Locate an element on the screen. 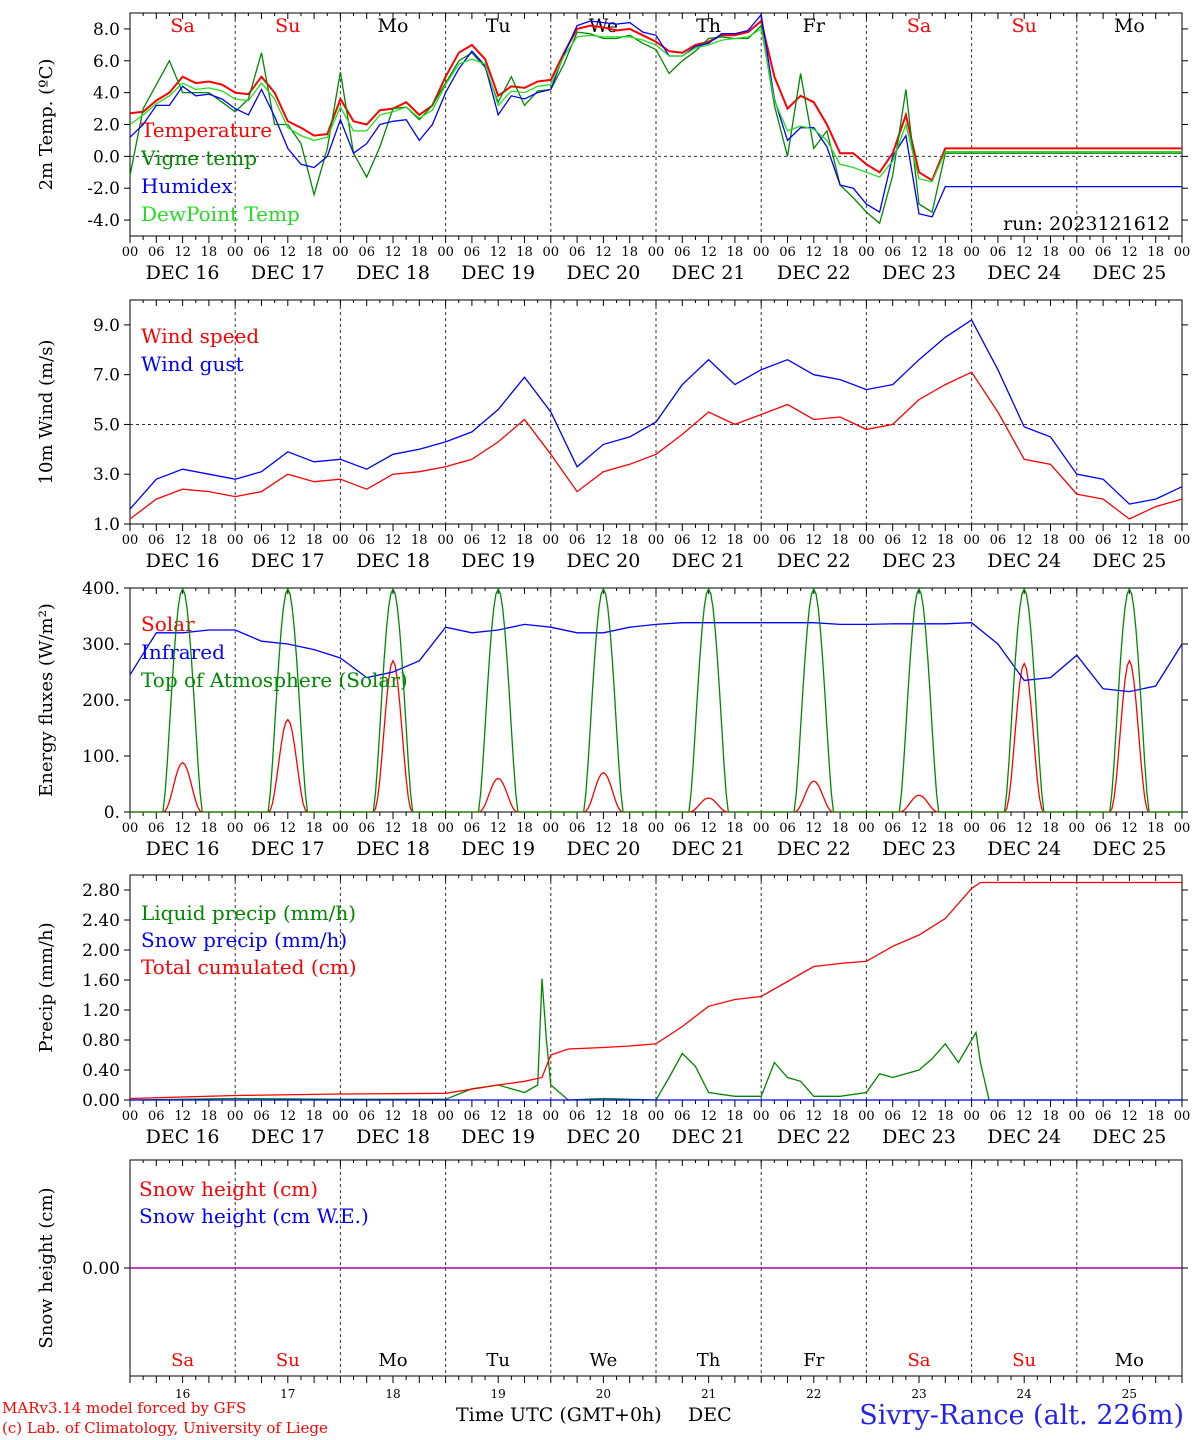 This screenshot has width=1194, height=1440. y-tick-label: 0. is located at coordinates (112, 813).